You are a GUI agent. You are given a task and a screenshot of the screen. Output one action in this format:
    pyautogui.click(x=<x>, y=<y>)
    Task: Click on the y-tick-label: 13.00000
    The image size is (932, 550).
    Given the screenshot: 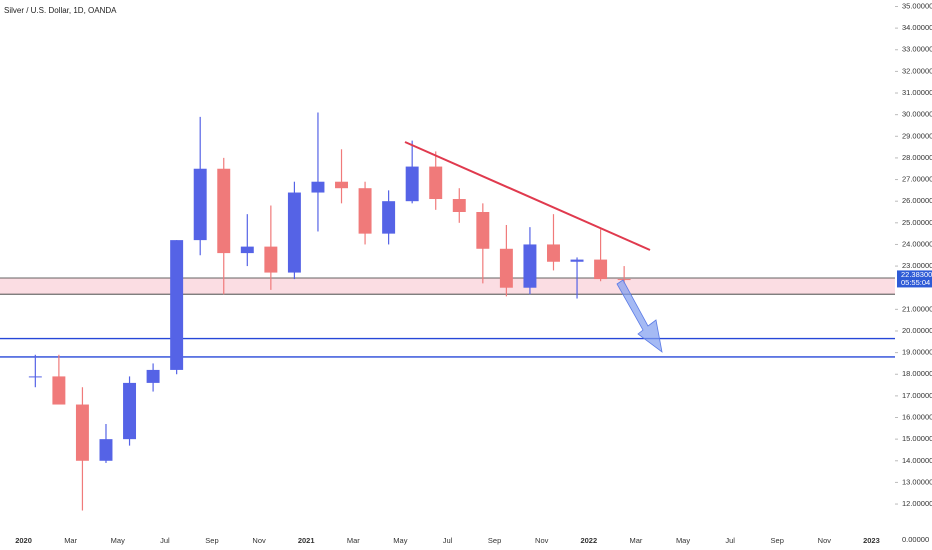 What is the action you would take?
    pyautogui.click(x=917, y=481)
    